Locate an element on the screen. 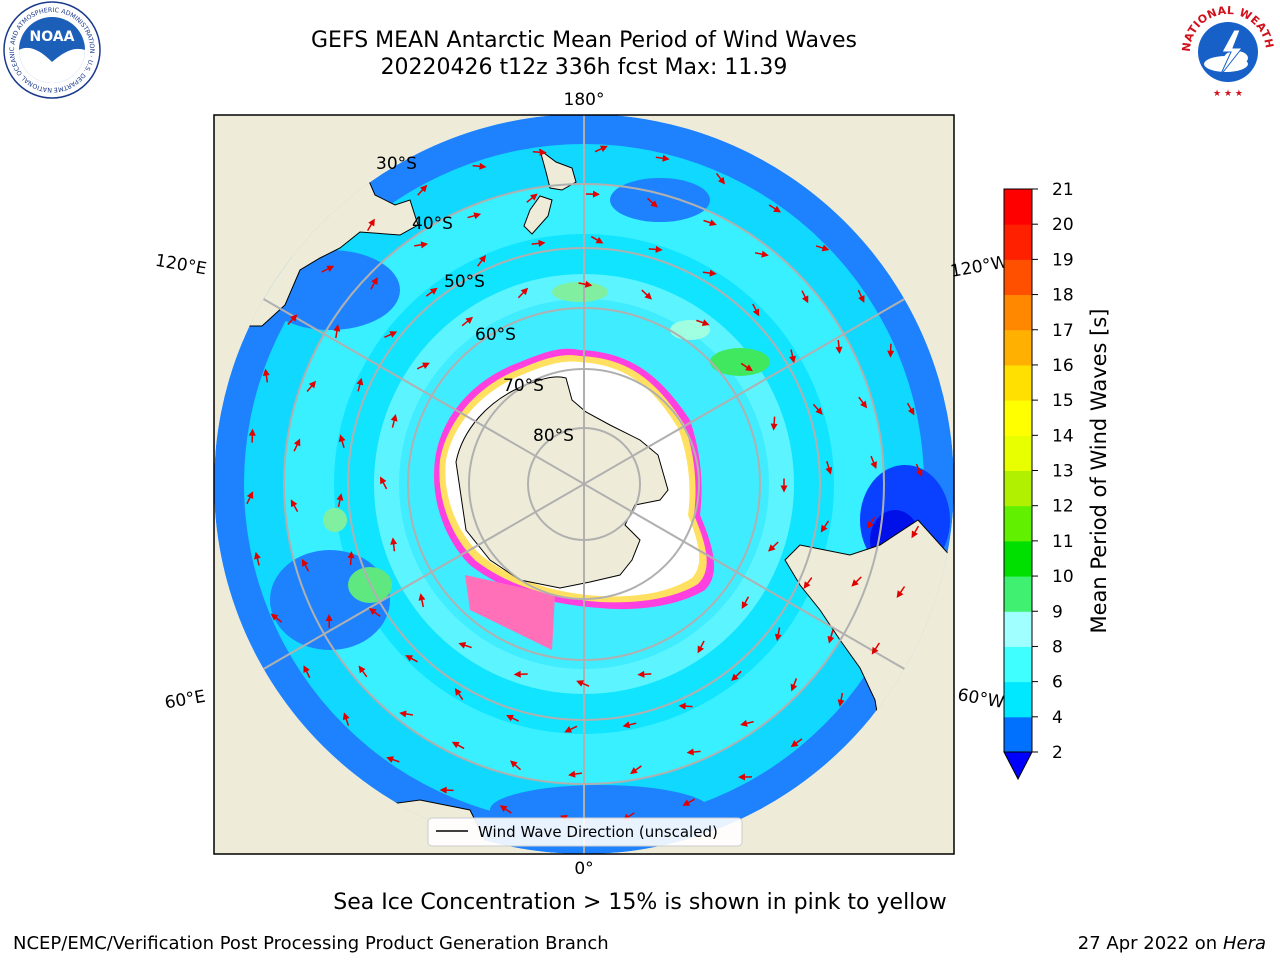  lat-label-60s: 60°S is located at coordinates (495, 335).